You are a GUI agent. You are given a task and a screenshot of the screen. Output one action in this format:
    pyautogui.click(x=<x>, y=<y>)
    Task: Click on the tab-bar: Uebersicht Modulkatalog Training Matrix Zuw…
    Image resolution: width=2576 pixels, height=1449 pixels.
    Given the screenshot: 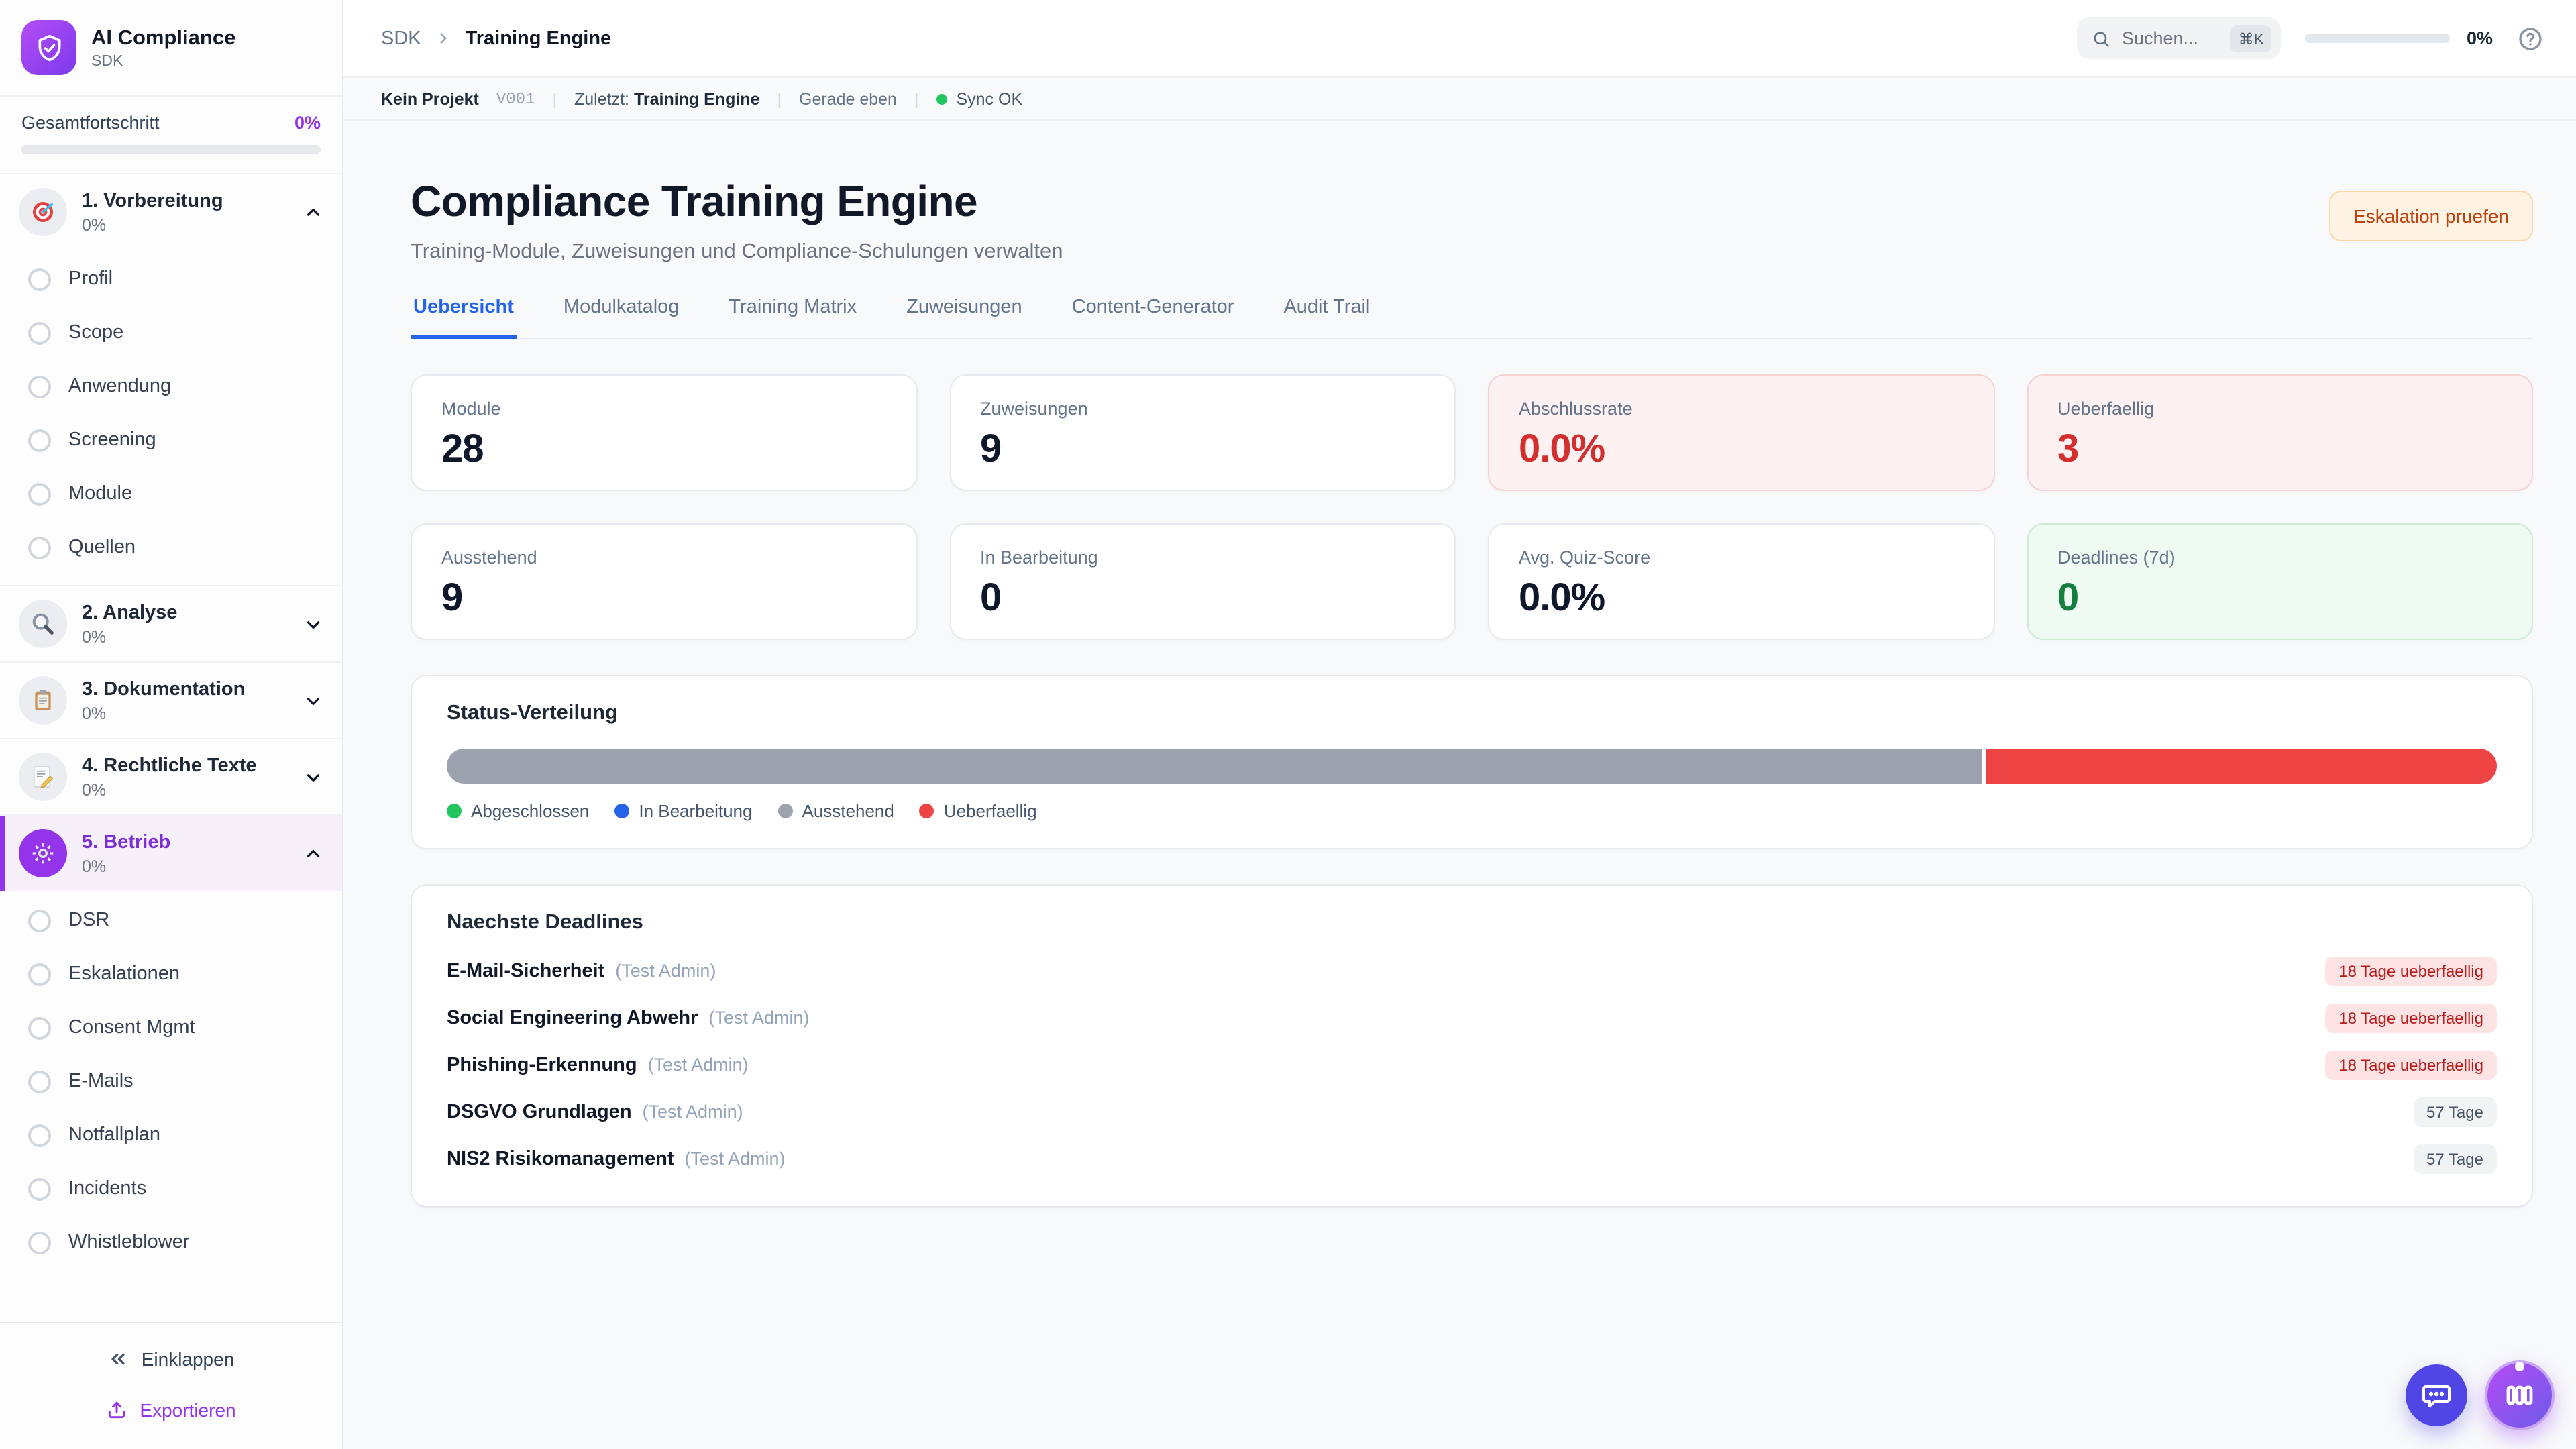 What is the action you would take?
    pyautogui.click(x=1472, y=318)
    